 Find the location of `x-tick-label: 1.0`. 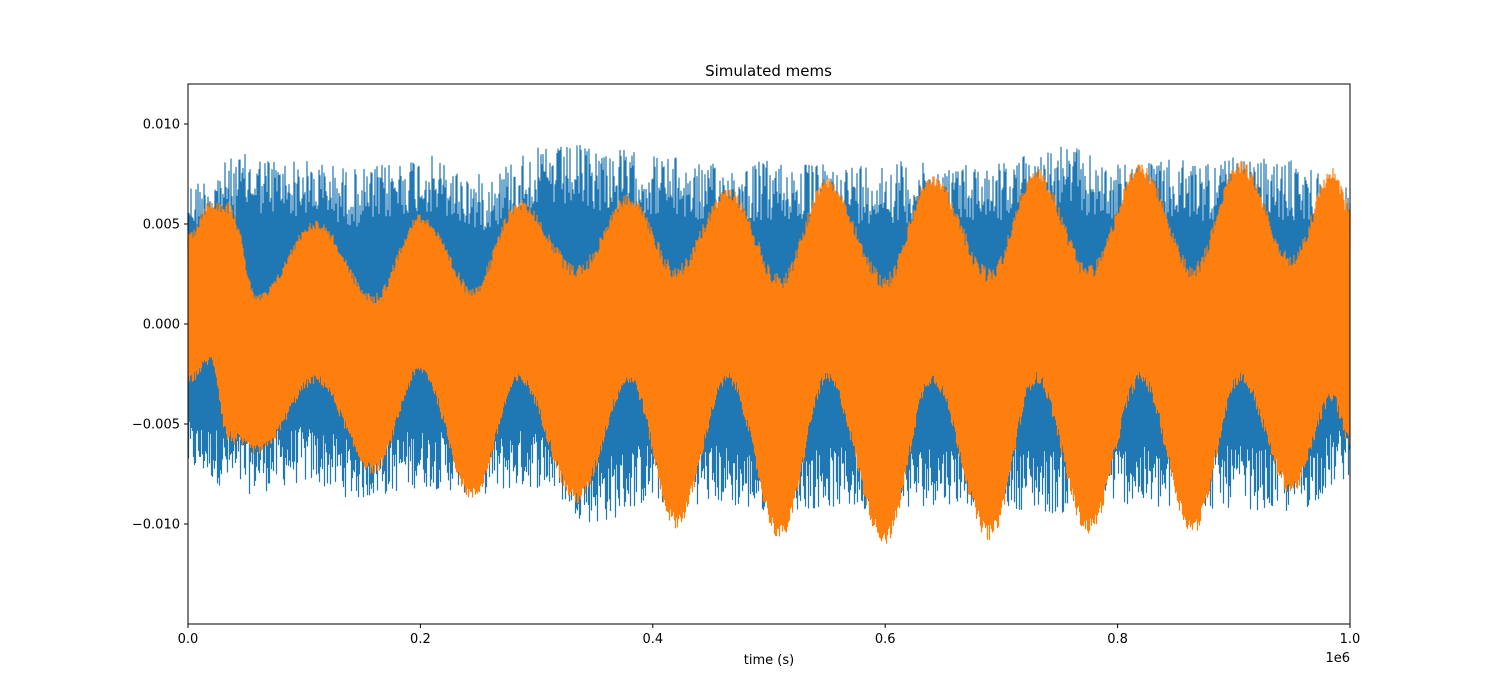

x-tick-label: 1.0 is located at coordinates (1350, 639).